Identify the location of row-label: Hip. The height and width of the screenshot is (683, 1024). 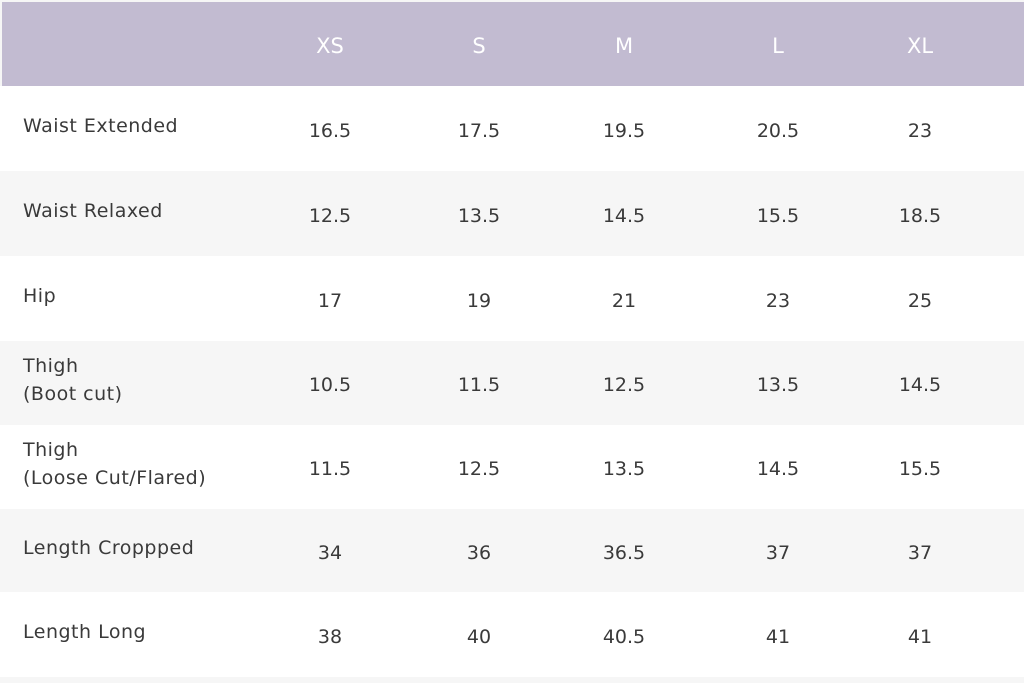
(39, 296).